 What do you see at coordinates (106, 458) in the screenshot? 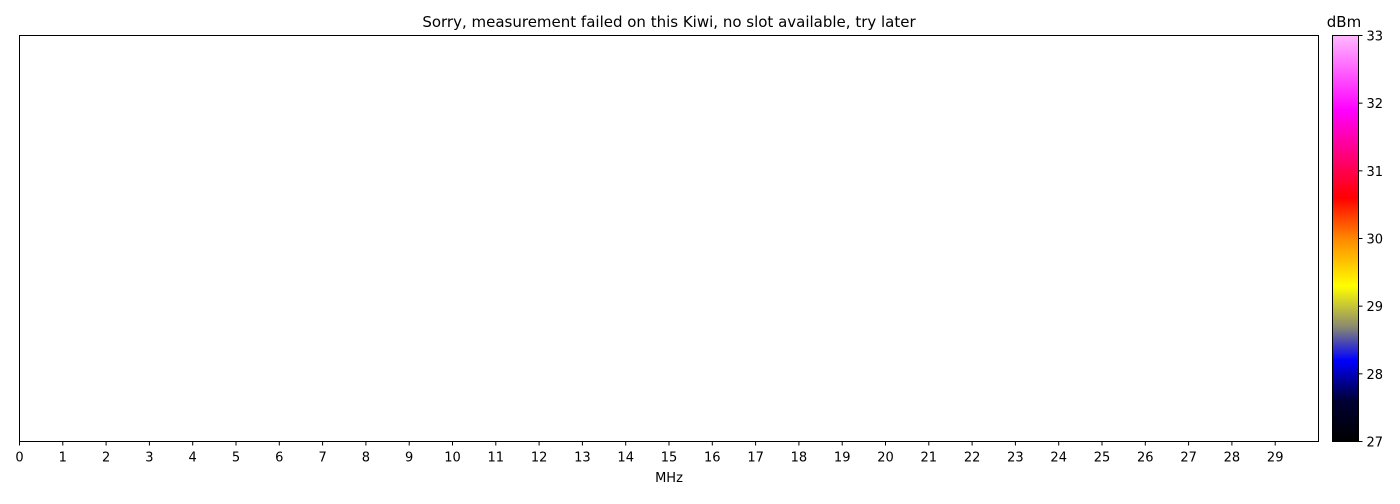
I see `x-tick-label: 2` at bounding box center [106, 458].